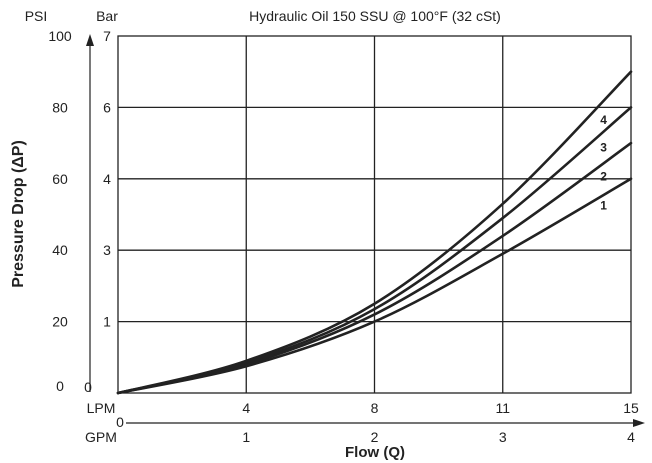  What do you see at coordinates (440, 408) in the screenshot?
I see `lpm-ticks: 4 8 11 15` at bounding box center [440, 408].